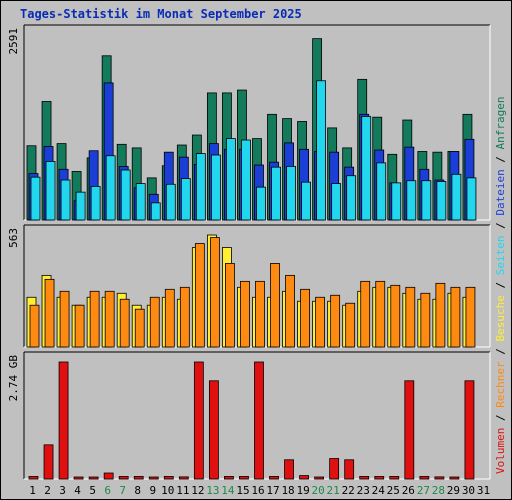  What do you see at coordinates (393, 490) in the screenshot?
I see `x-tick-label-25: 25` at bounding box center [393, 490].